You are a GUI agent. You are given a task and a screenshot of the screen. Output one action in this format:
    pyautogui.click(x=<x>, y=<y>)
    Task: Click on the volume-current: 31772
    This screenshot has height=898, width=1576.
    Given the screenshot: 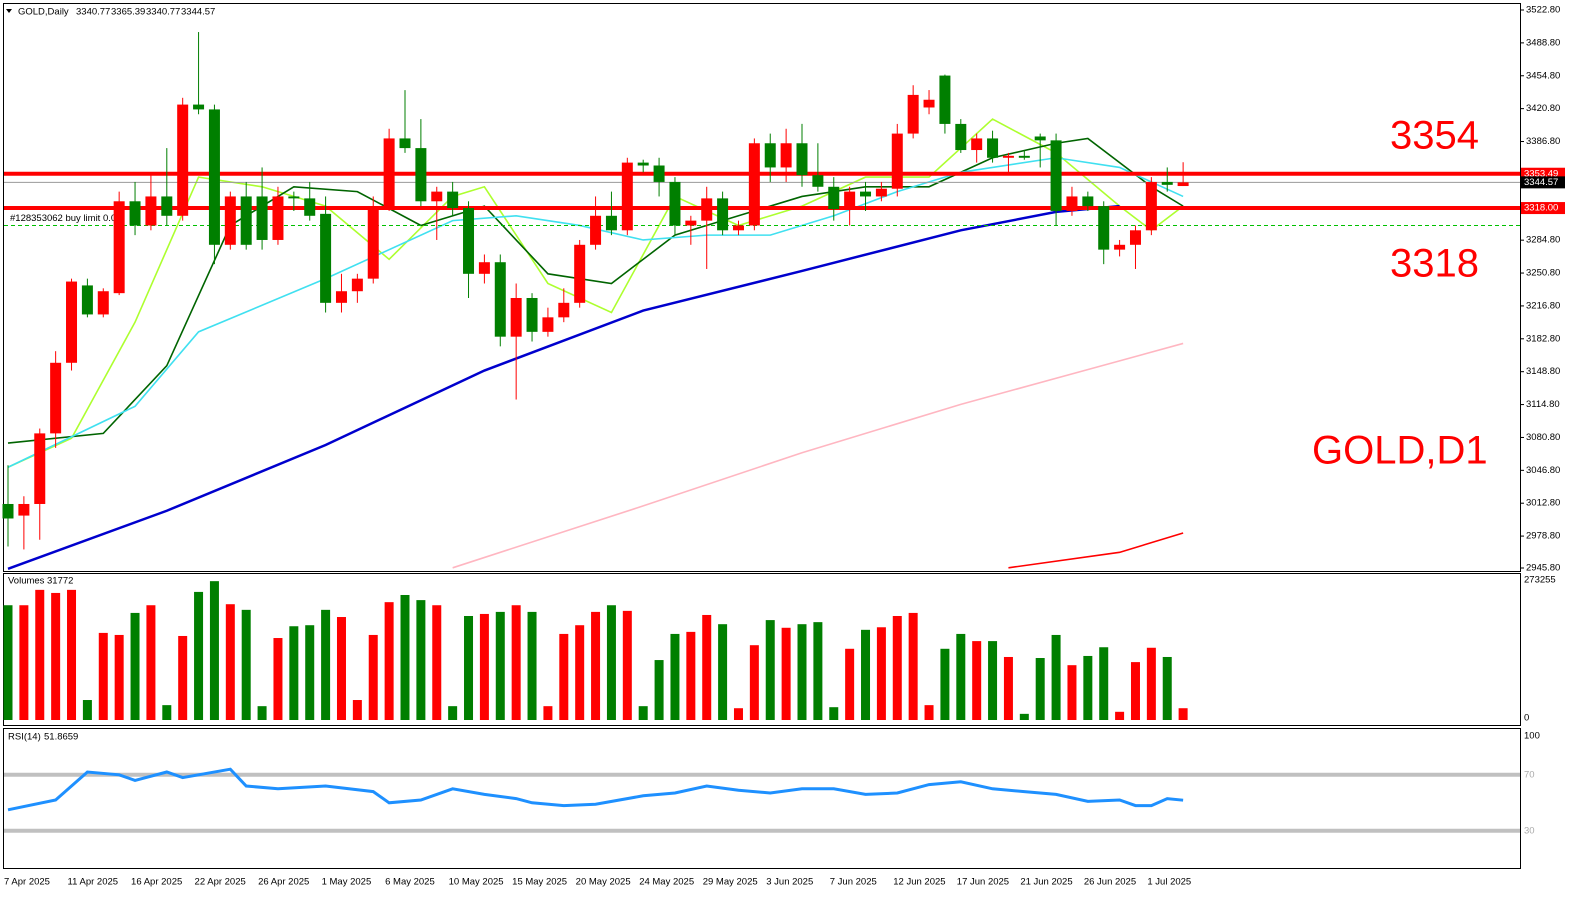 What is the action you would take?
    pyautogui.click(x=60, y=581)
    